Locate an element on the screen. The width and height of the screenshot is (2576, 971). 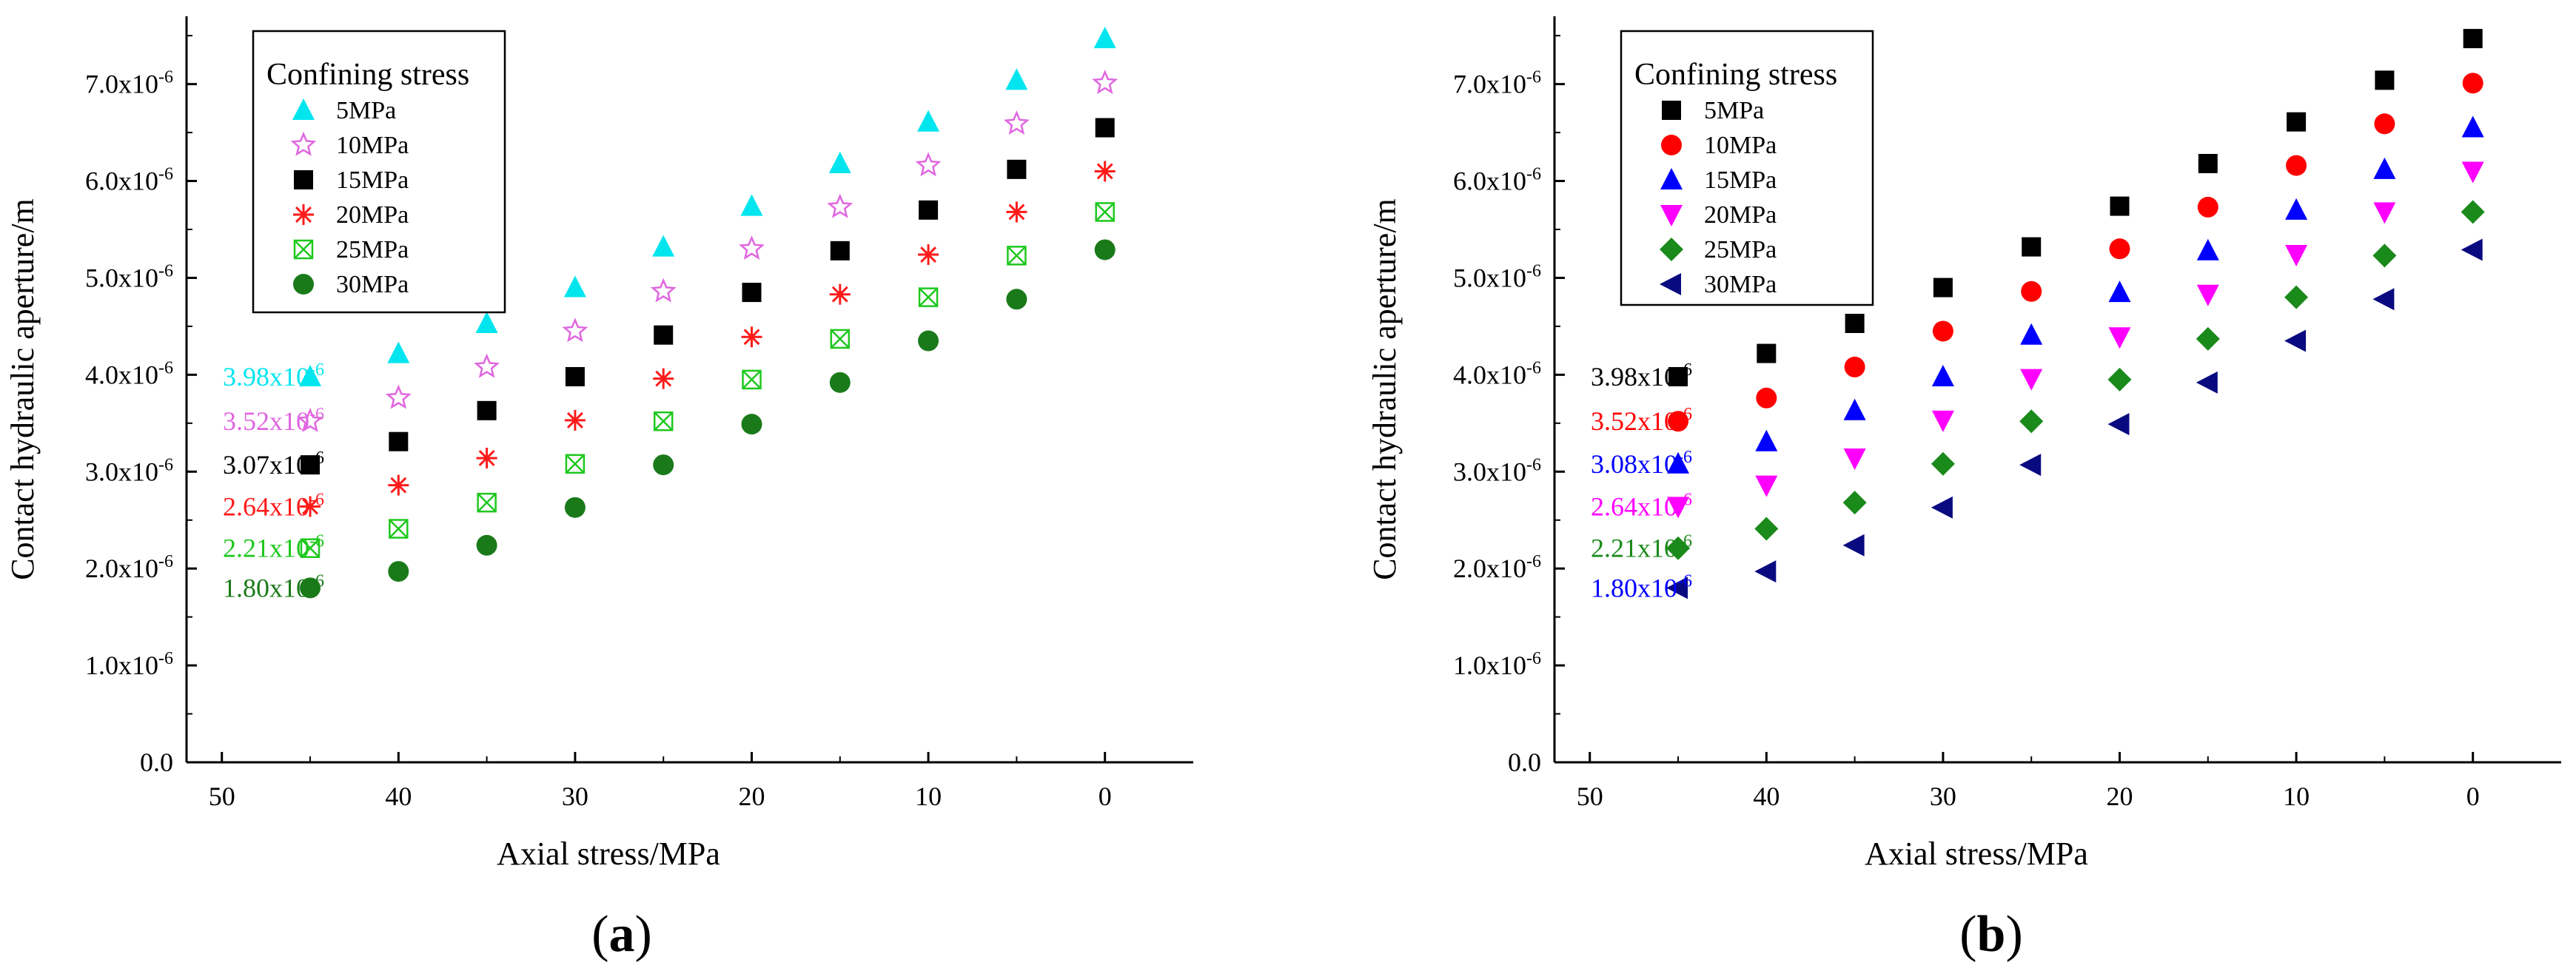
legend-label: 20MPa is located at coordinates (372, 215).